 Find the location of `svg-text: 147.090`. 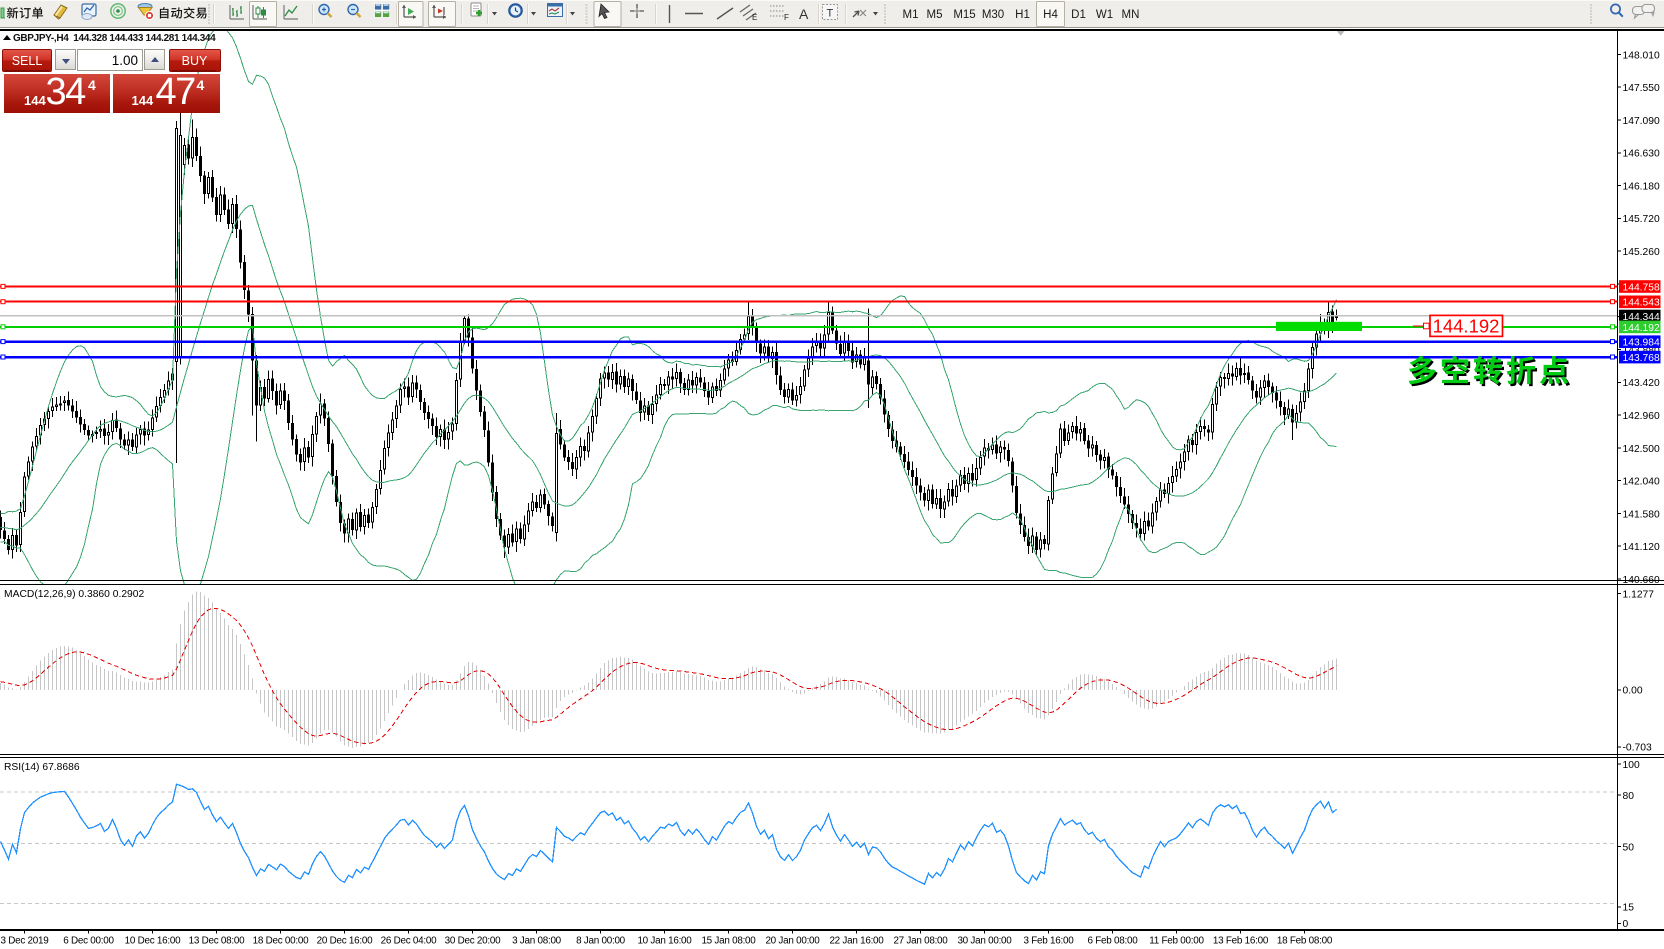

svg-text: 147.090 is located at coordinates (1641, 121).